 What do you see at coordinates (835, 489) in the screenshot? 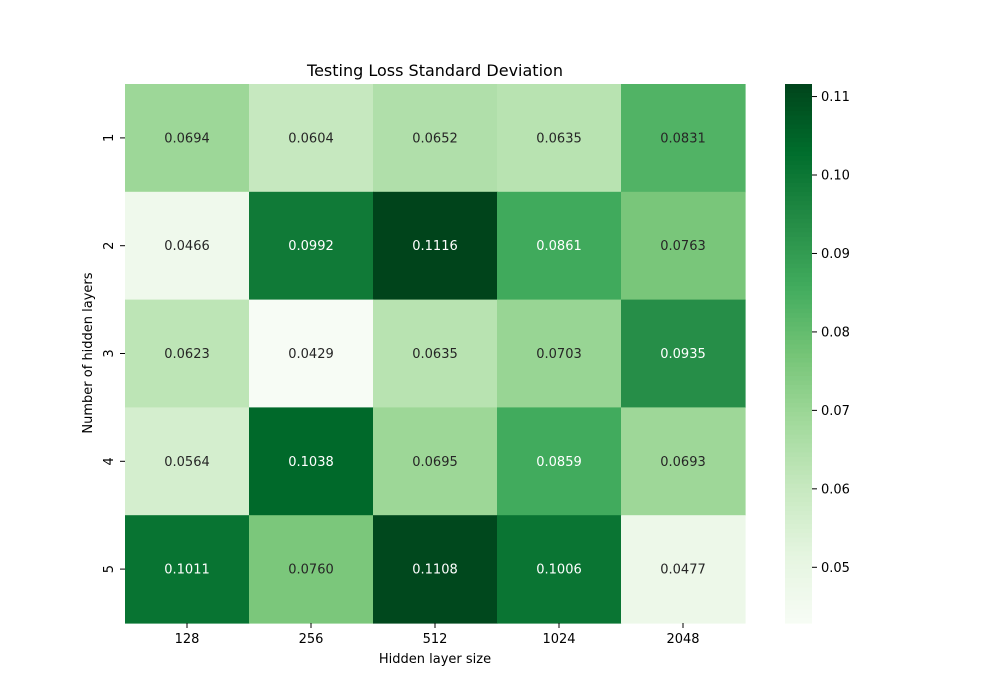
I see `colorbar-tick-label: 0.06` at bounding box center [835, 489].